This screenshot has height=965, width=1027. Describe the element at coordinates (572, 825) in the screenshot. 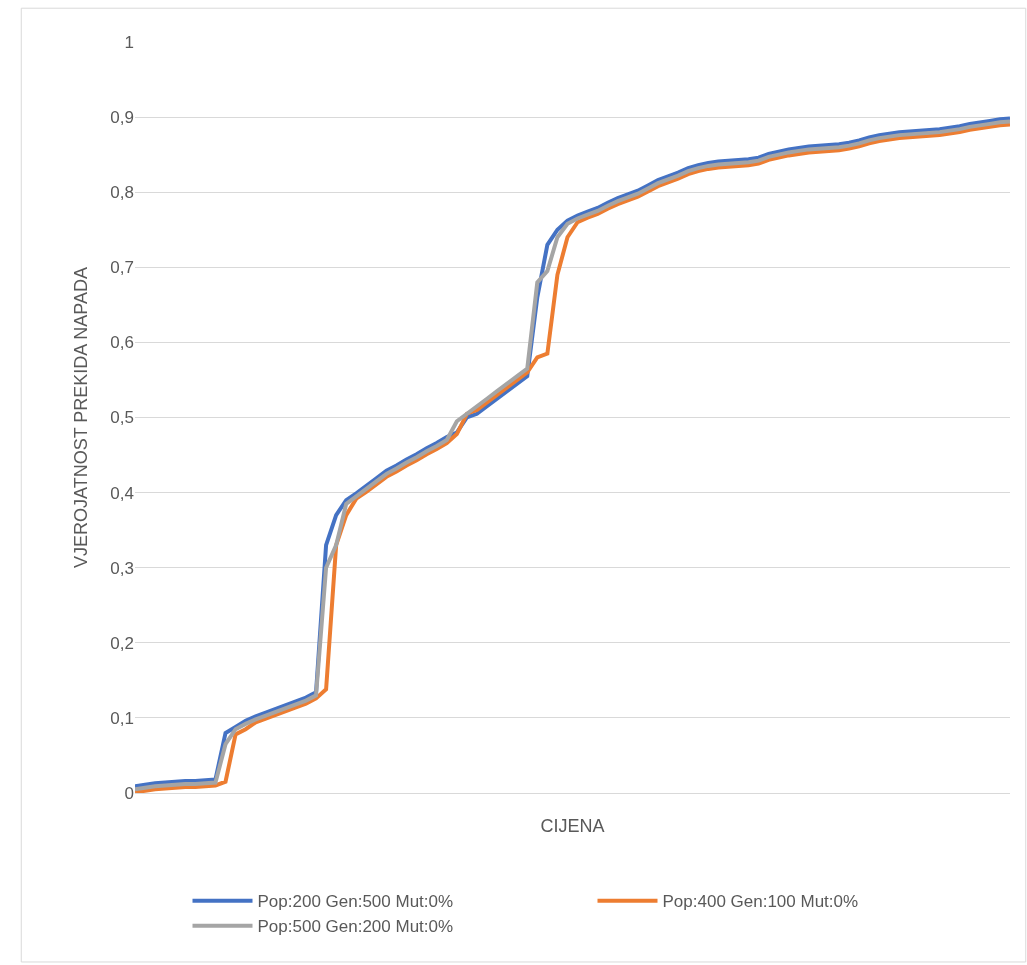

I see `x-axis-title: CIJENA` at that location.